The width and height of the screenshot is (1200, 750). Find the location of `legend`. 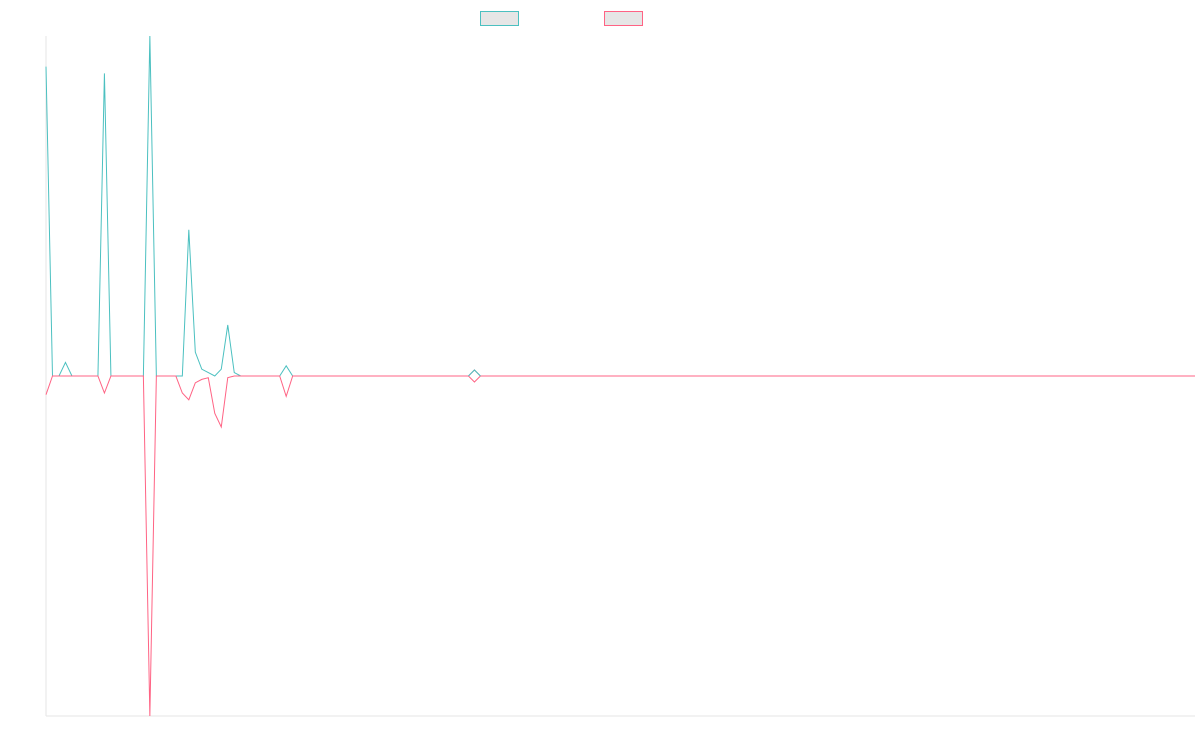

legend is located at coordinates (600, 18).